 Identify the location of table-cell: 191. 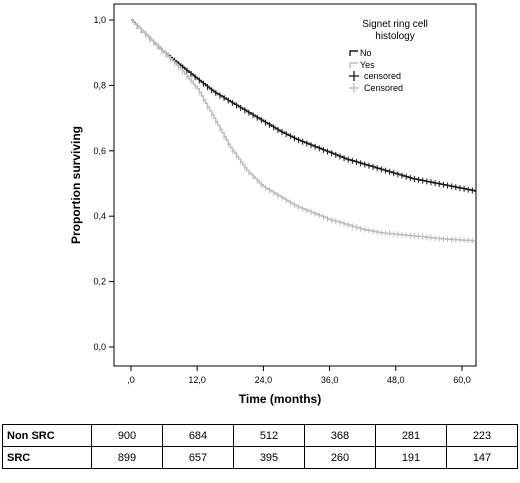
(411, 457).